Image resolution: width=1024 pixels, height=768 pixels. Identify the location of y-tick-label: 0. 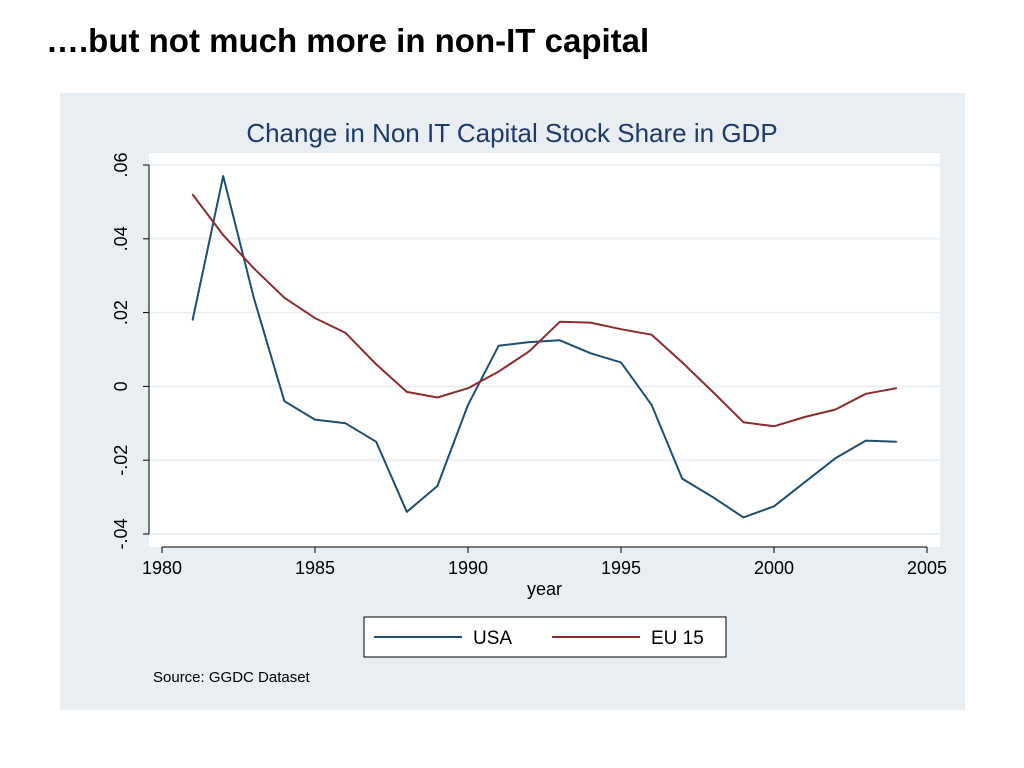
(121, 386).